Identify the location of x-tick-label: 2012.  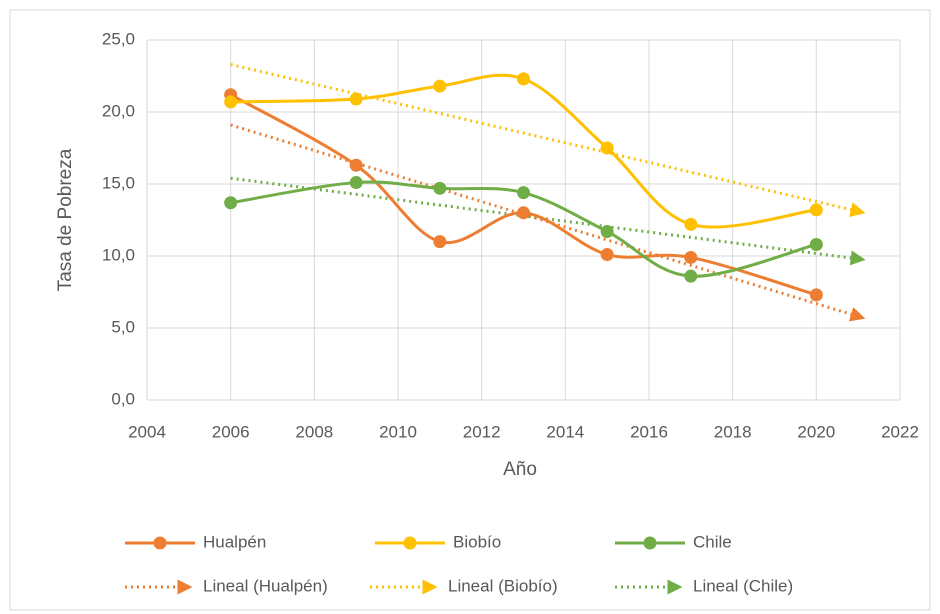
(482, 431).